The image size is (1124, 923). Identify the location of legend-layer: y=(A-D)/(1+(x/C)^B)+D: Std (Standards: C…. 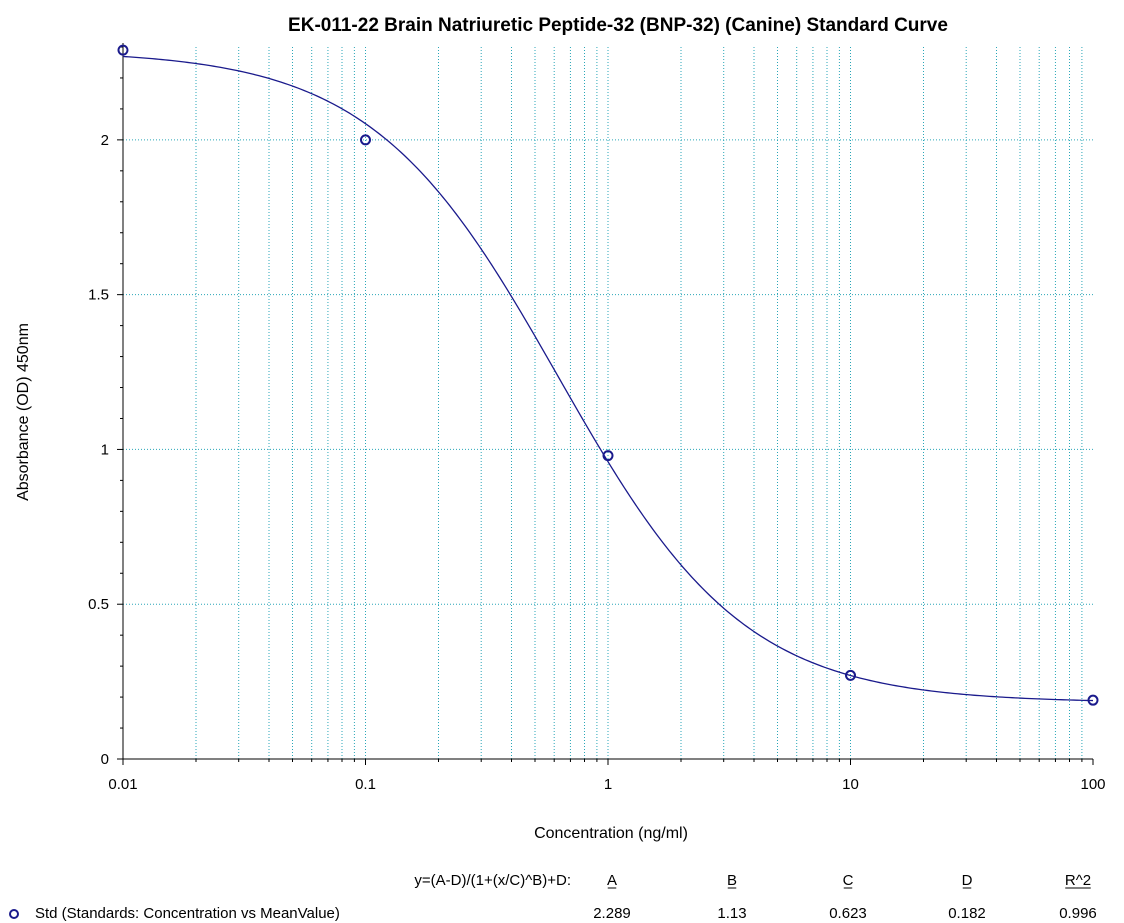
(553, 897).